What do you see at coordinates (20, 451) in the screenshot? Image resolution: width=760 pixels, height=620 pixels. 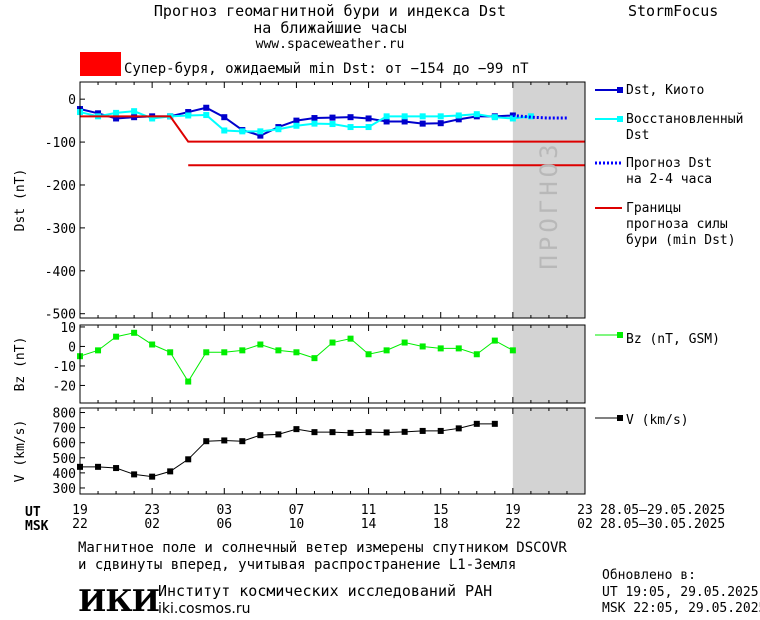 I see `v-ylabel: V (km/s)` at bounding box center [20, 451].